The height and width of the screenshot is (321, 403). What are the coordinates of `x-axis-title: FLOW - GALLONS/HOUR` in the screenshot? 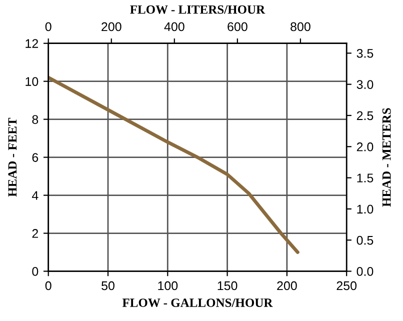 It's located at (197, 303).